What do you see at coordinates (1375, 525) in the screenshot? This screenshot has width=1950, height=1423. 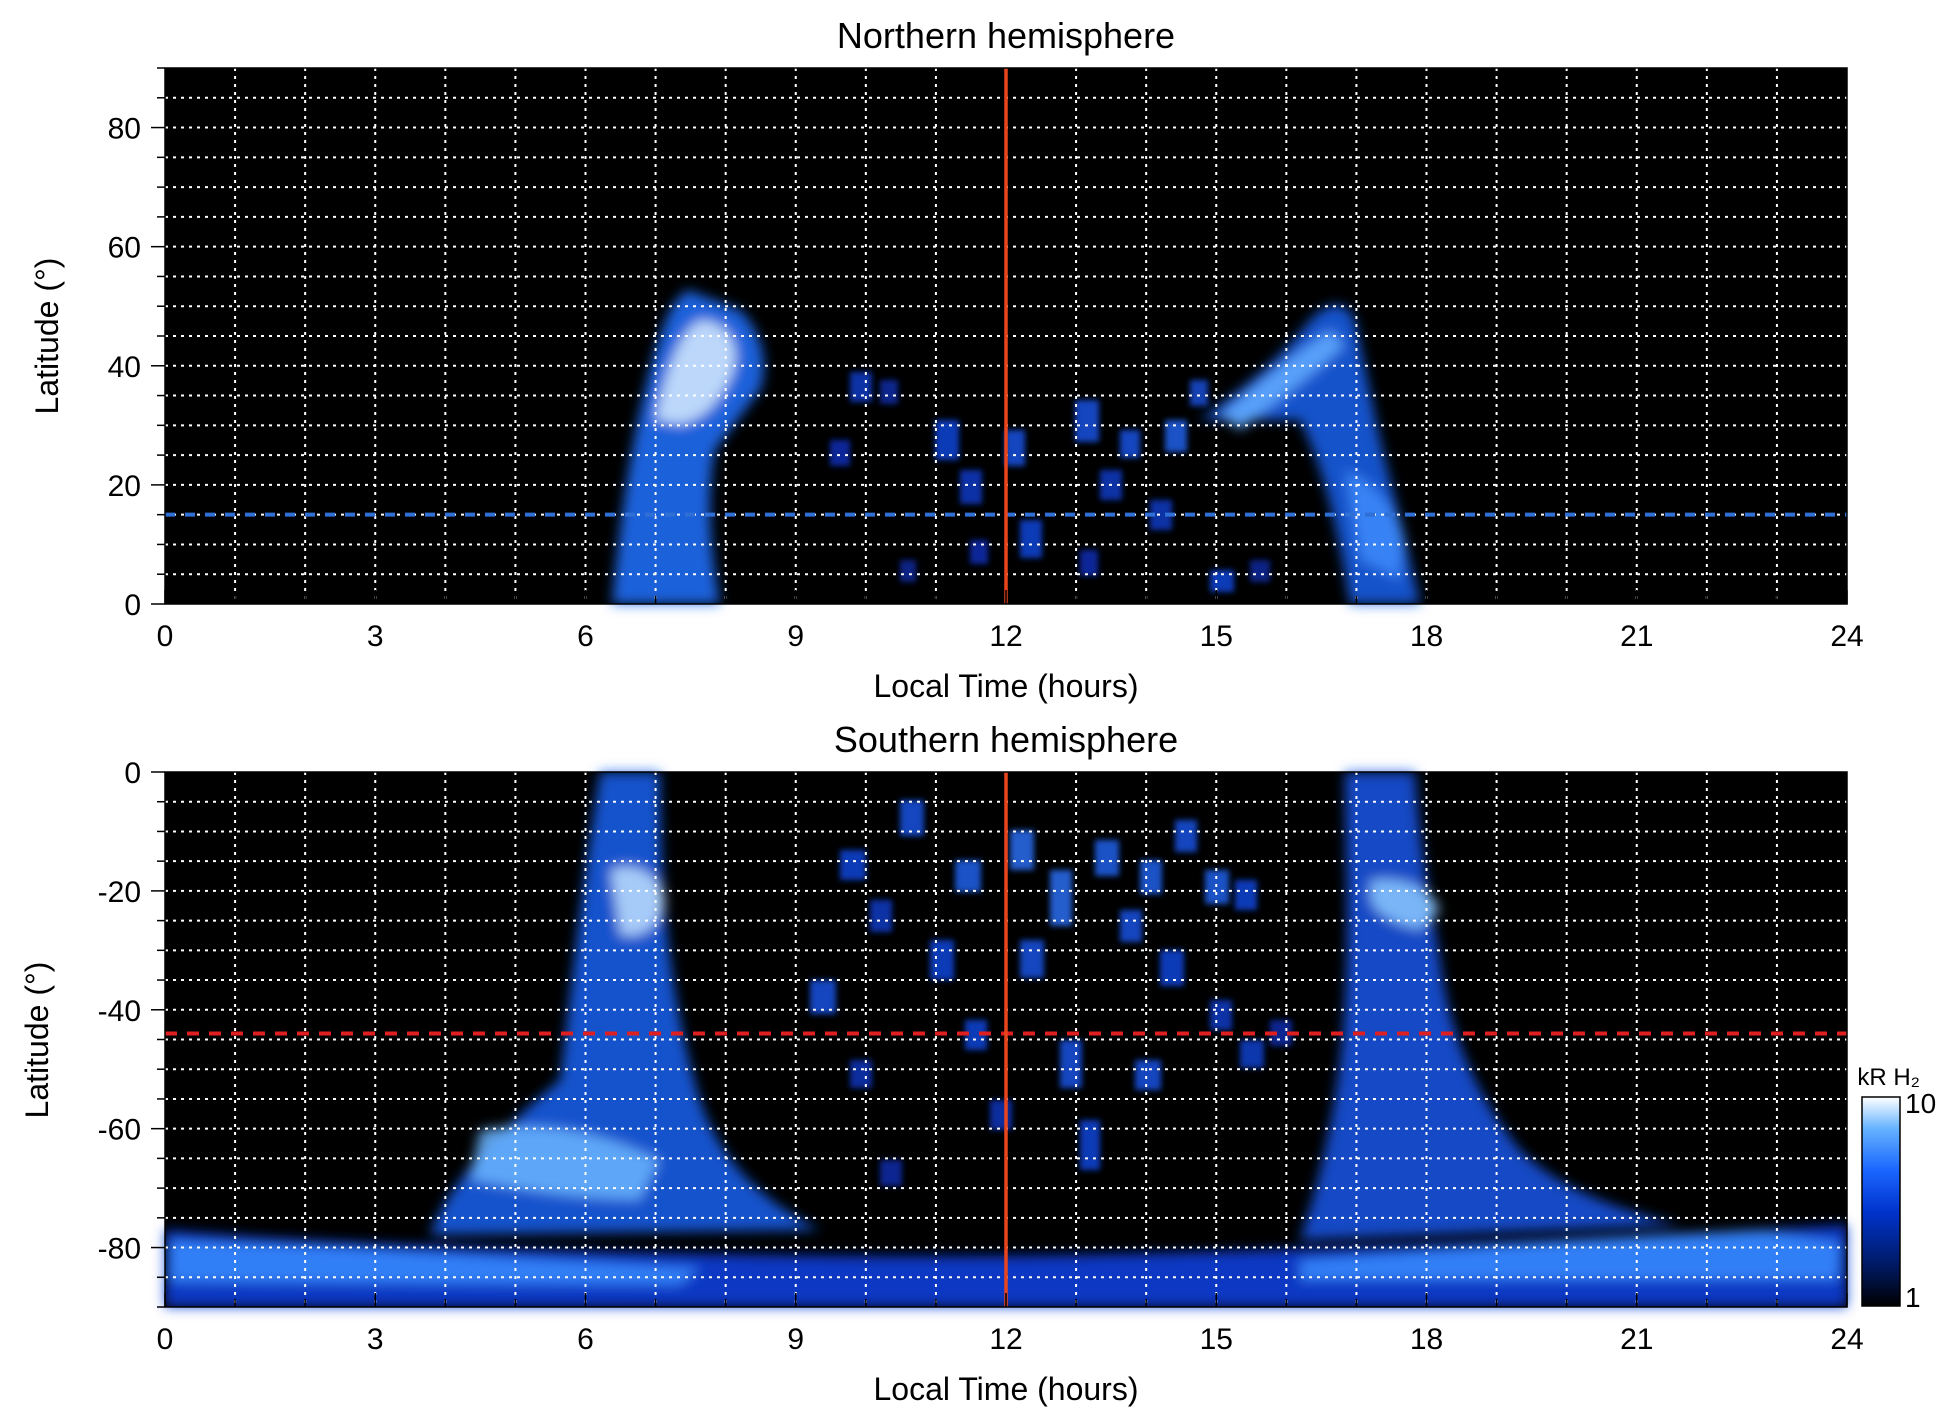 I see `north-dusk-low` at bounding box center [1375, 525].